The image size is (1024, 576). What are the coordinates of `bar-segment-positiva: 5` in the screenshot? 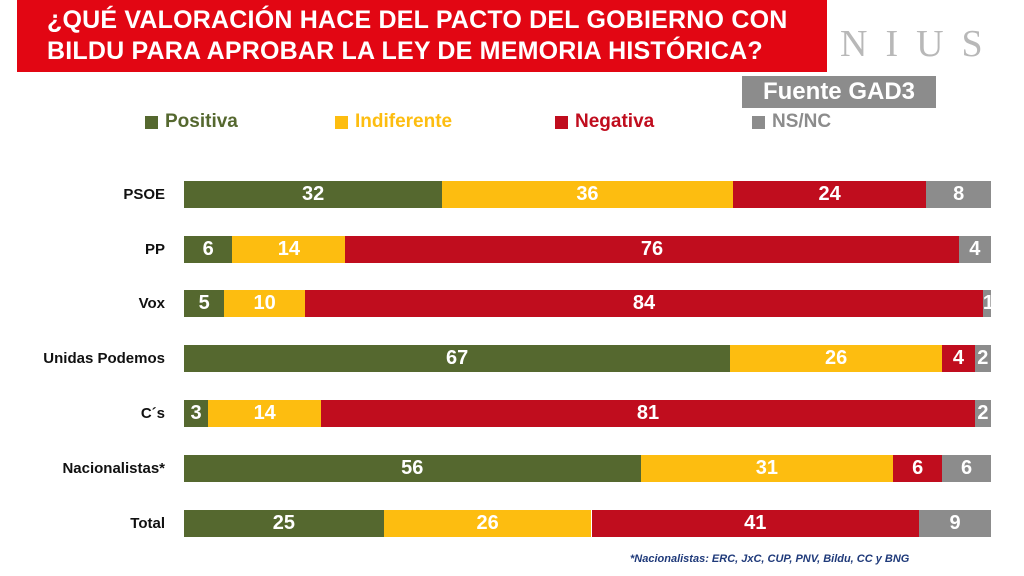 It's located at (204, 303).